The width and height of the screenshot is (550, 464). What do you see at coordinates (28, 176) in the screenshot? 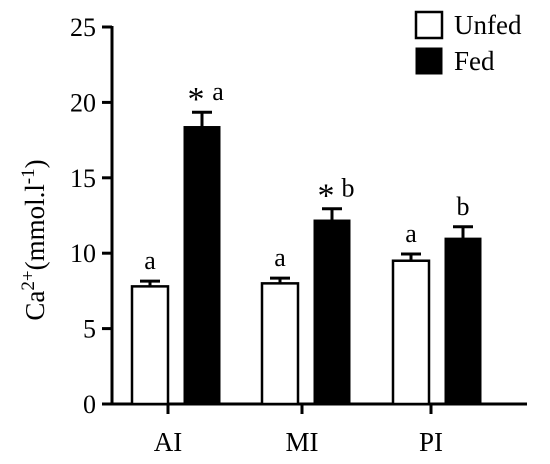
I see `y-label-units-superscript: -1` at bounding box center [28, 176].